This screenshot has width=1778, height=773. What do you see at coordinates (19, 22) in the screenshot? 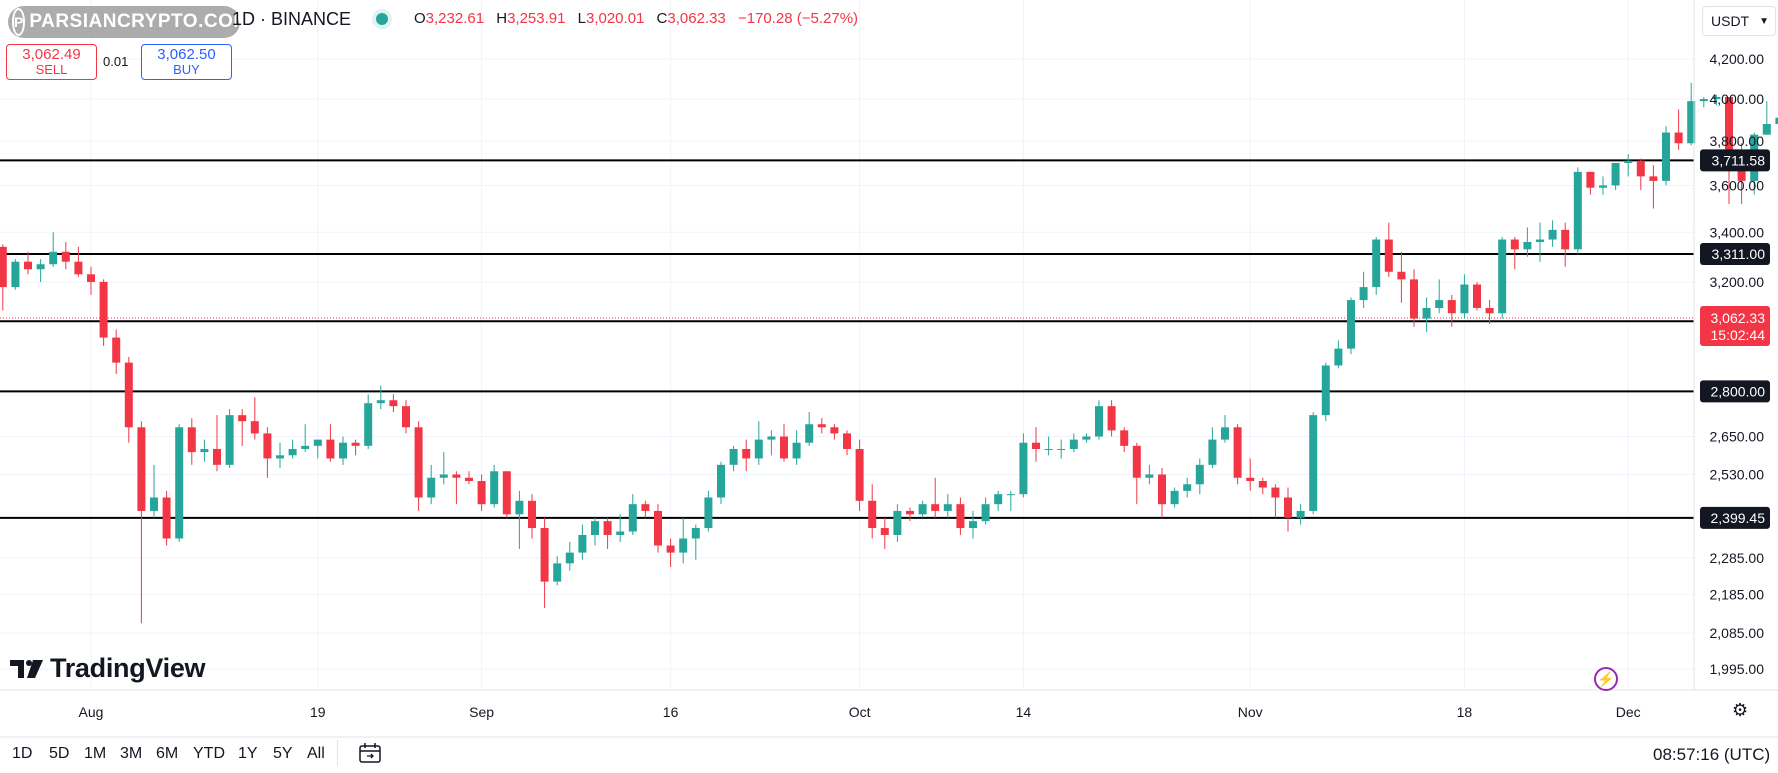
I see `watermark-seal-icon: P` at bounding box center [19, 22].